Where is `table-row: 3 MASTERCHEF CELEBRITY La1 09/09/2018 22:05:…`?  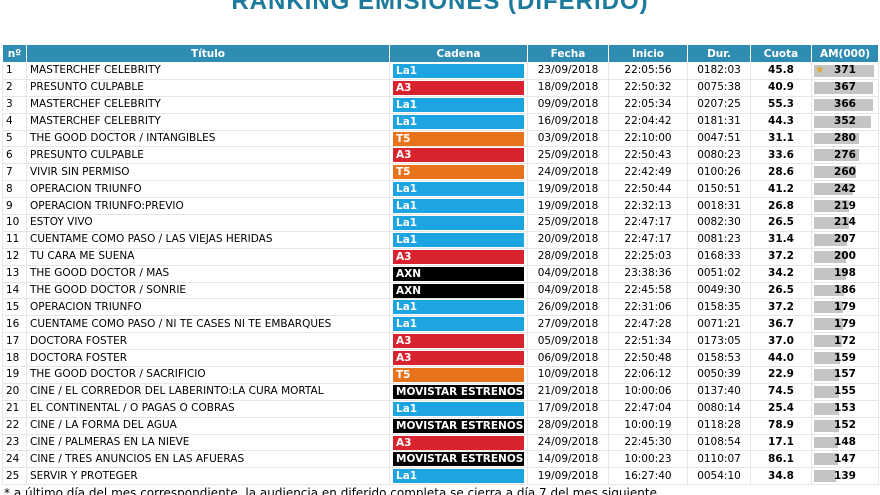
table-row: 3 MASTERCHEF CELEBRITY La1 09/09/2018 22:05:… is located at coordinates (440, 104).